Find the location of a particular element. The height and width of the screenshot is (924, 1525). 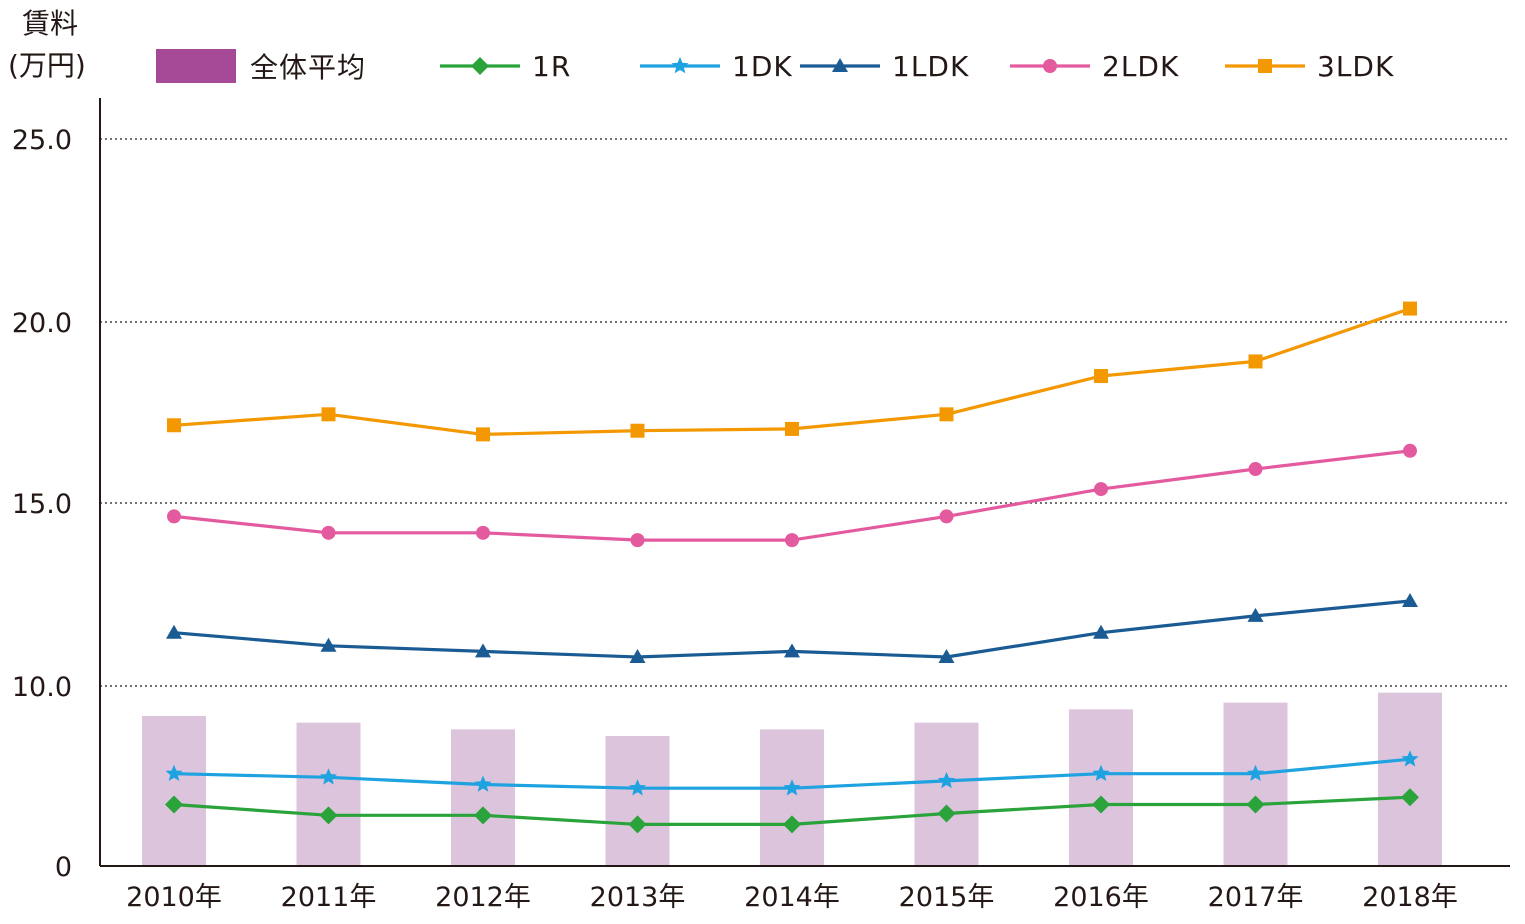

legend-item-1R: 1R is located at coordinates (505, 66).